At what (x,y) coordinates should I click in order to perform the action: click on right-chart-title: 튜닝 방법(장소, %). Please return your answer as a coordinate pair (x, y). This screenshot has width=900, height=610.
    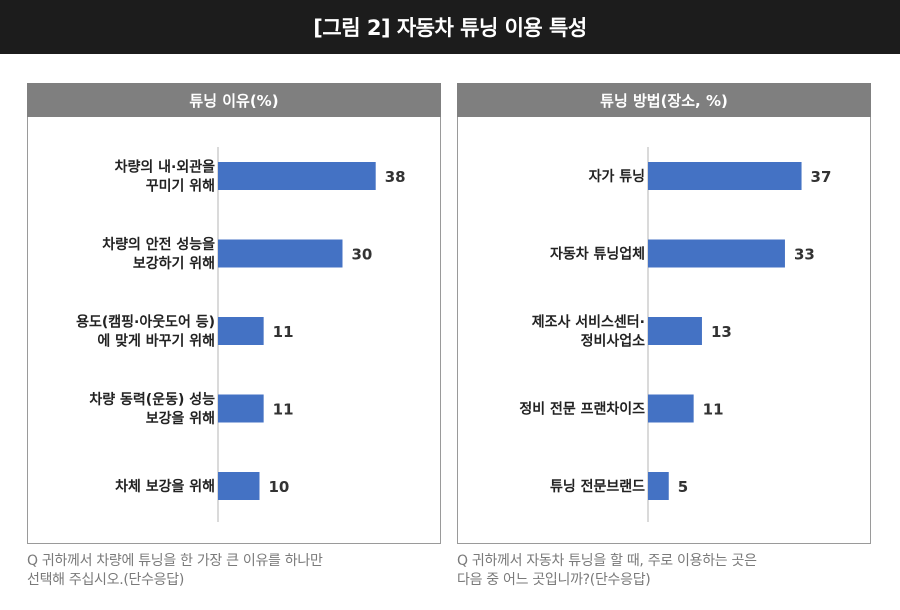
    Looking at the image, I should click on (664, 100).